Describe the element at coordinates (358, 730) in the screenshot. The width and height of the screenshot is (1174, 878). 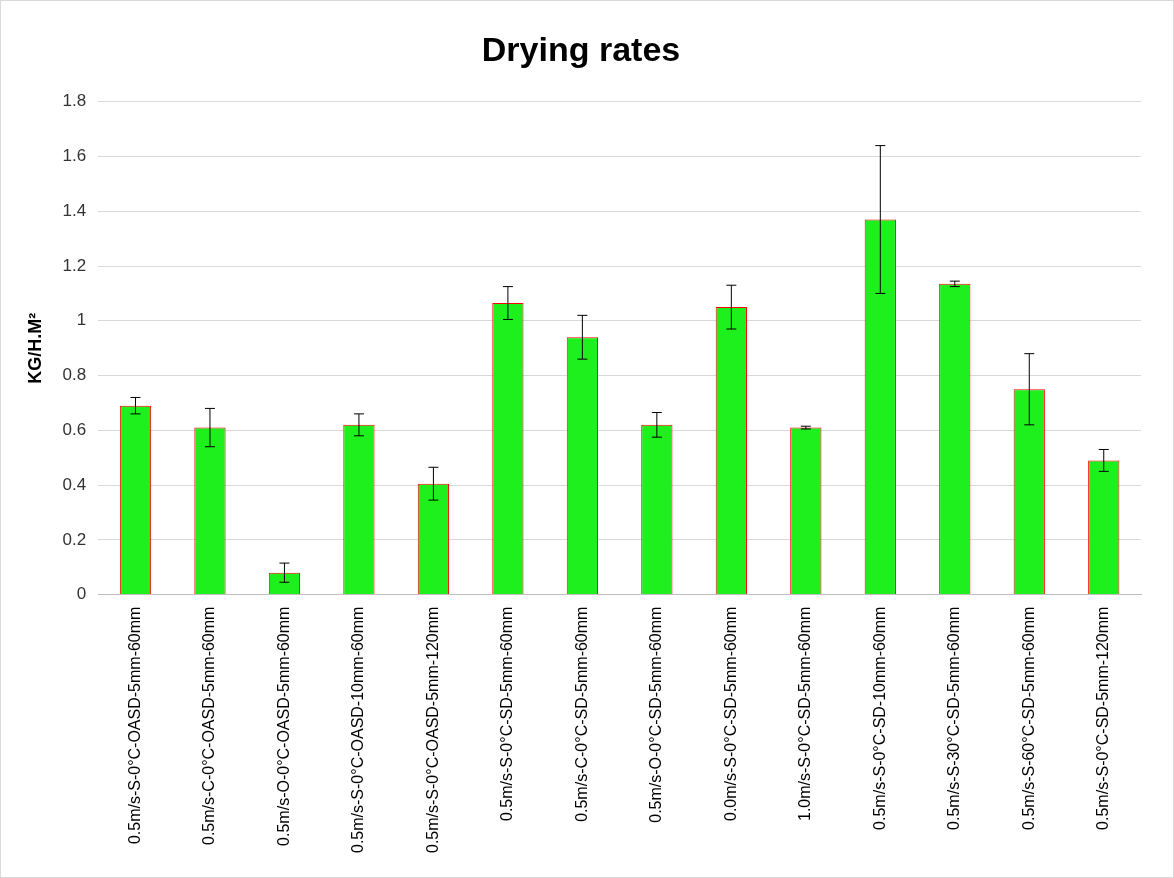
I see `x-tick-label: 0.5m/s-S-0°C-OASD-10mm-60mm` at that location.